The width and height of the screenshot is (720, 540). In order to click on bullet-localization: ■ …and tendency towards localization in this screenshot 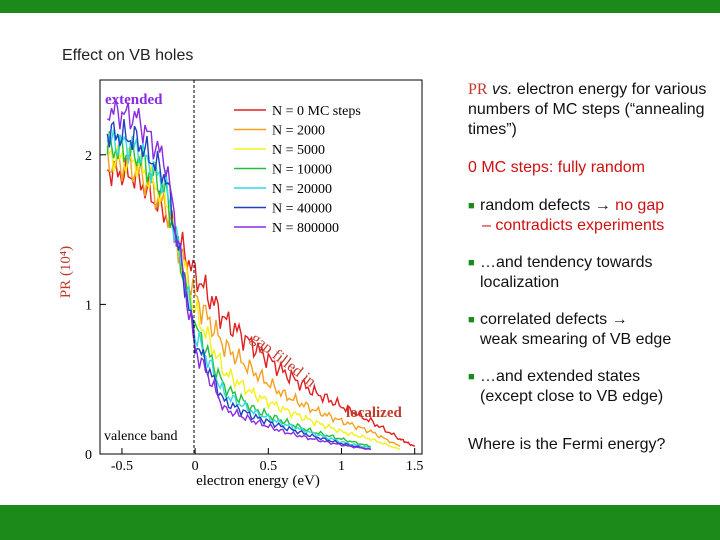, I will do `click(588, 273)`.